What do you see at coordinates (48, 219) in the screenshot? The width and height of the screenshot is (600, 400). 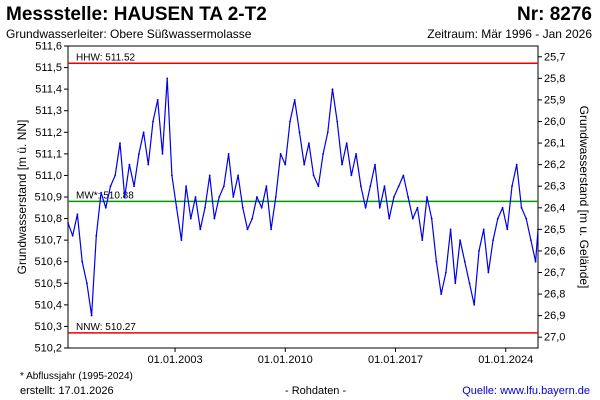 I see `y-tick-label-left: 510,8` at bounding box center [48, 219].